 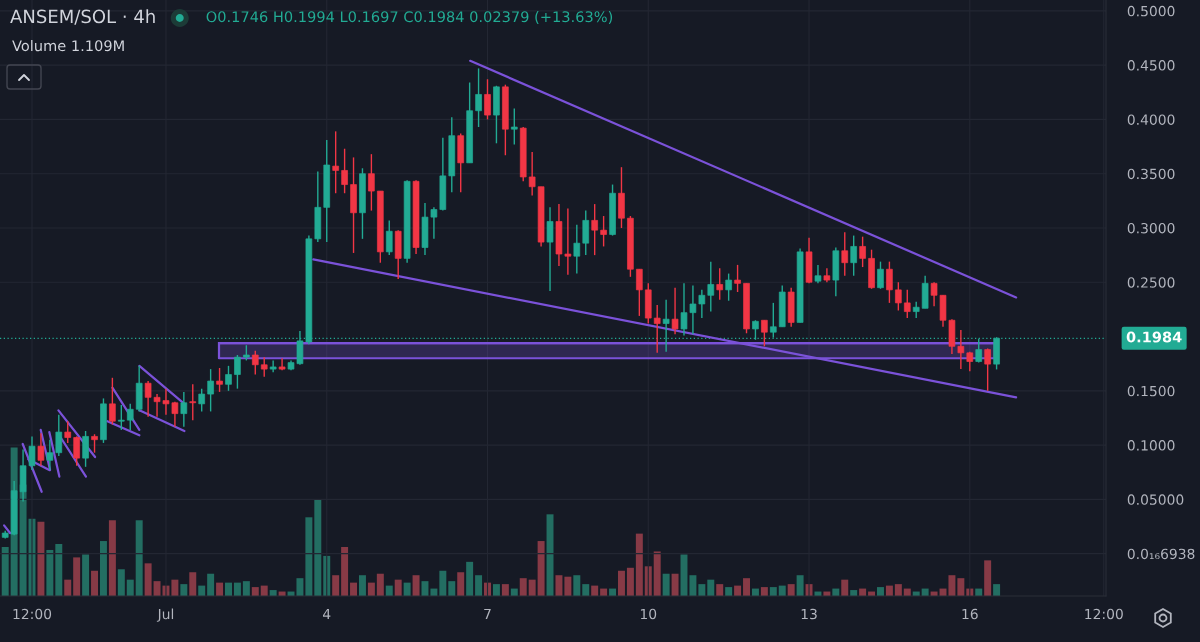 I want to click on y-tick-label: 0.1000, so click(x=1151, y=445).